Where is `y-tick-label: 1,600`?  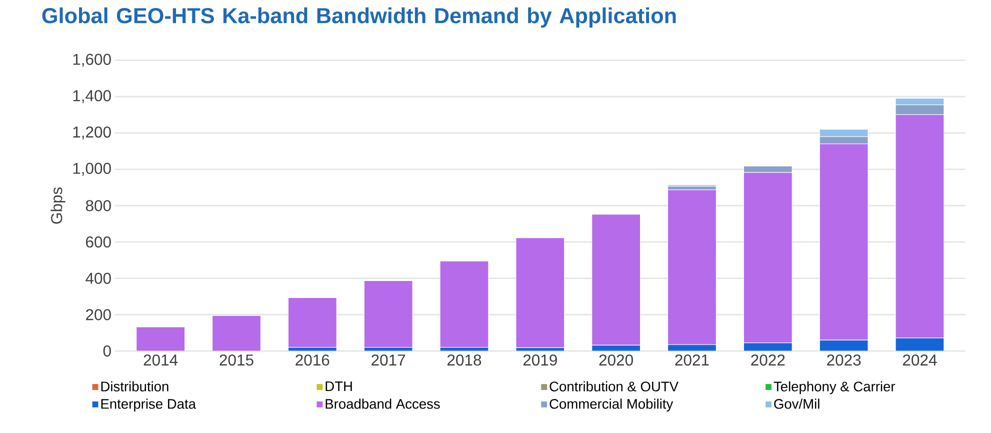
y-tick-label: 1,600 is located at coordinates (92, 60).